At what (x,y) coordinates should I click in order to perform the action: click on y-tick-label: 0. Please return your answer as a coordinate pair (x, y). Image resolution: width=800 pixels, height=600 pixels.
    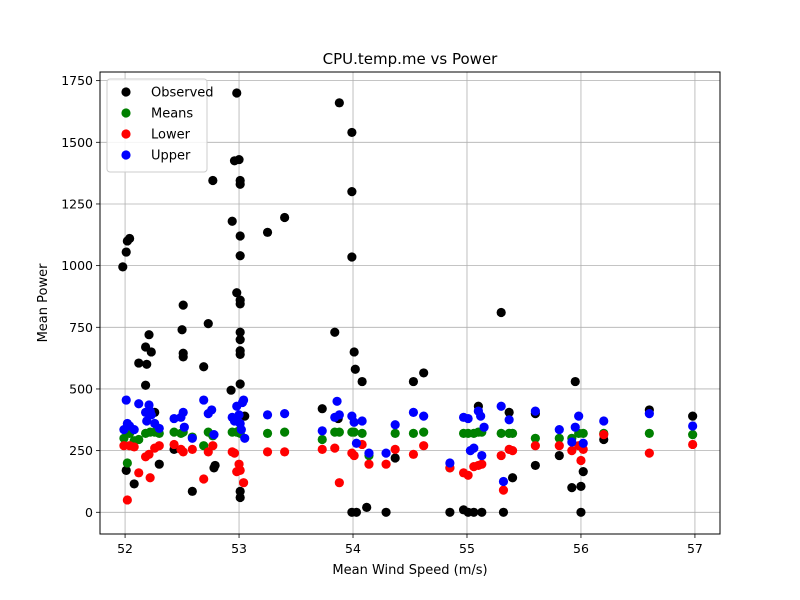
    Looking at the image, I should click on (89, 512).